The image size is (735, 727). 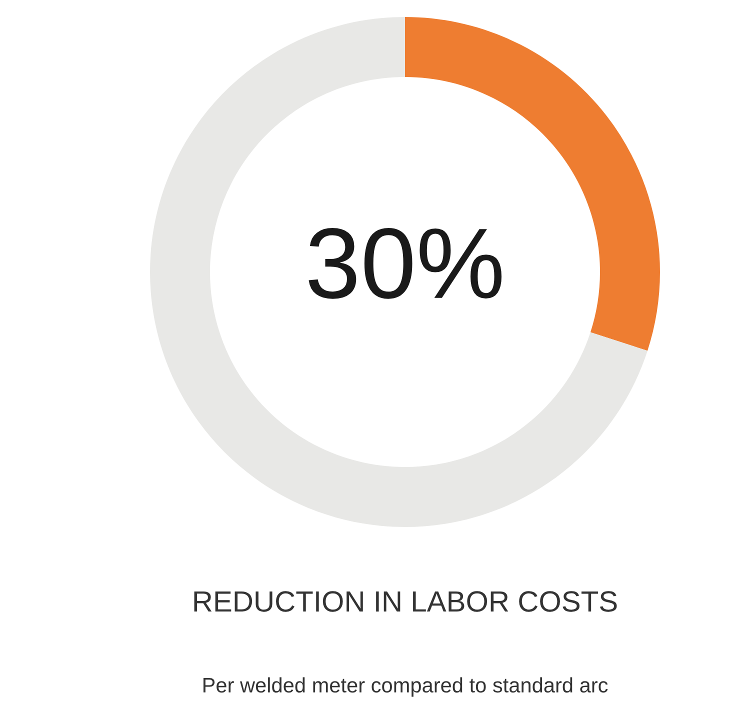 I want to click on text: REDUCTION IN LABOR COSTS, so click(x=405, y=601).